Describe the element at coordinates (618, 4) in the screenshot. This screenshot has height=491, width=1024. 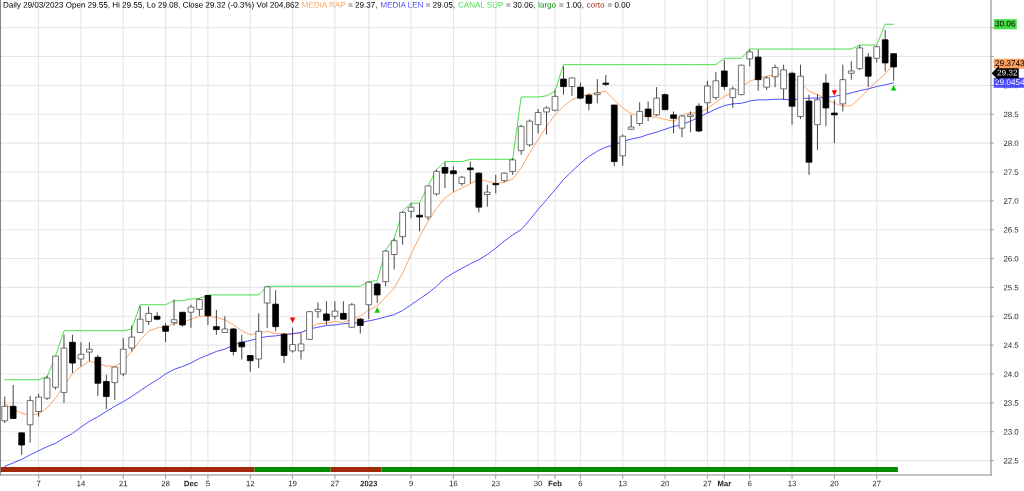
I see `annotation: = 0.00` at that location.